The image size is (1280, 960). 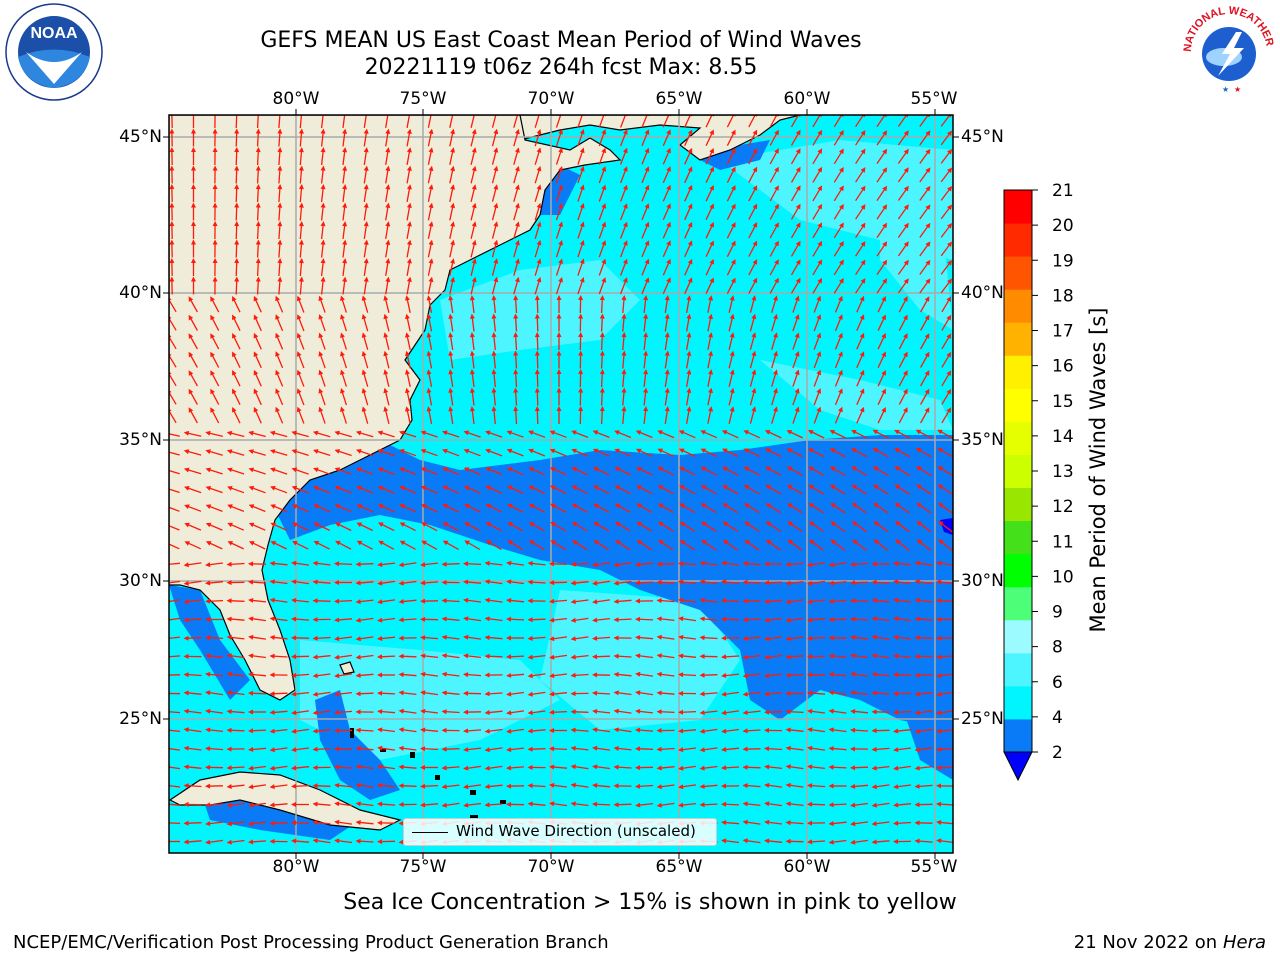 I want to click on colorbar-tick-label: 15, so click(x=1063, y=402).